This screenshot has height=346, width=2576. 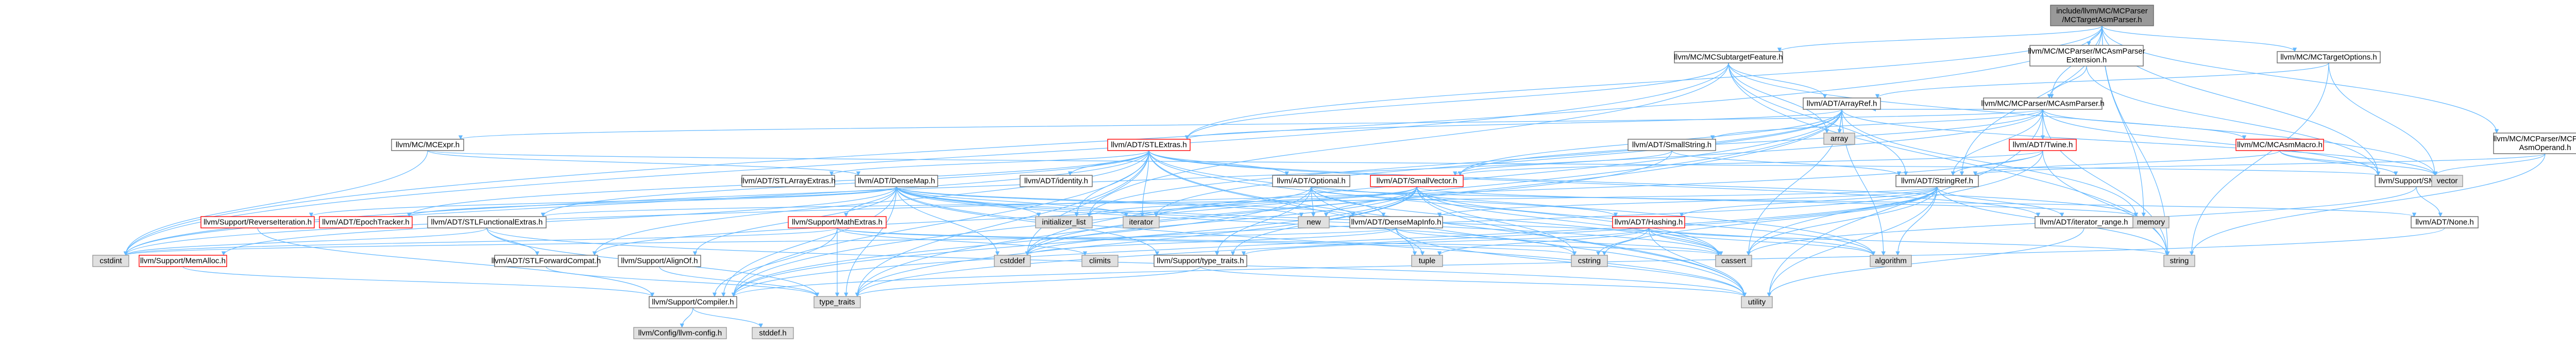 What do you see at coordinates (739, 281) in the screenshot?
I see `edge-alignof-to-typetraits` at bounding box center [739, 281].